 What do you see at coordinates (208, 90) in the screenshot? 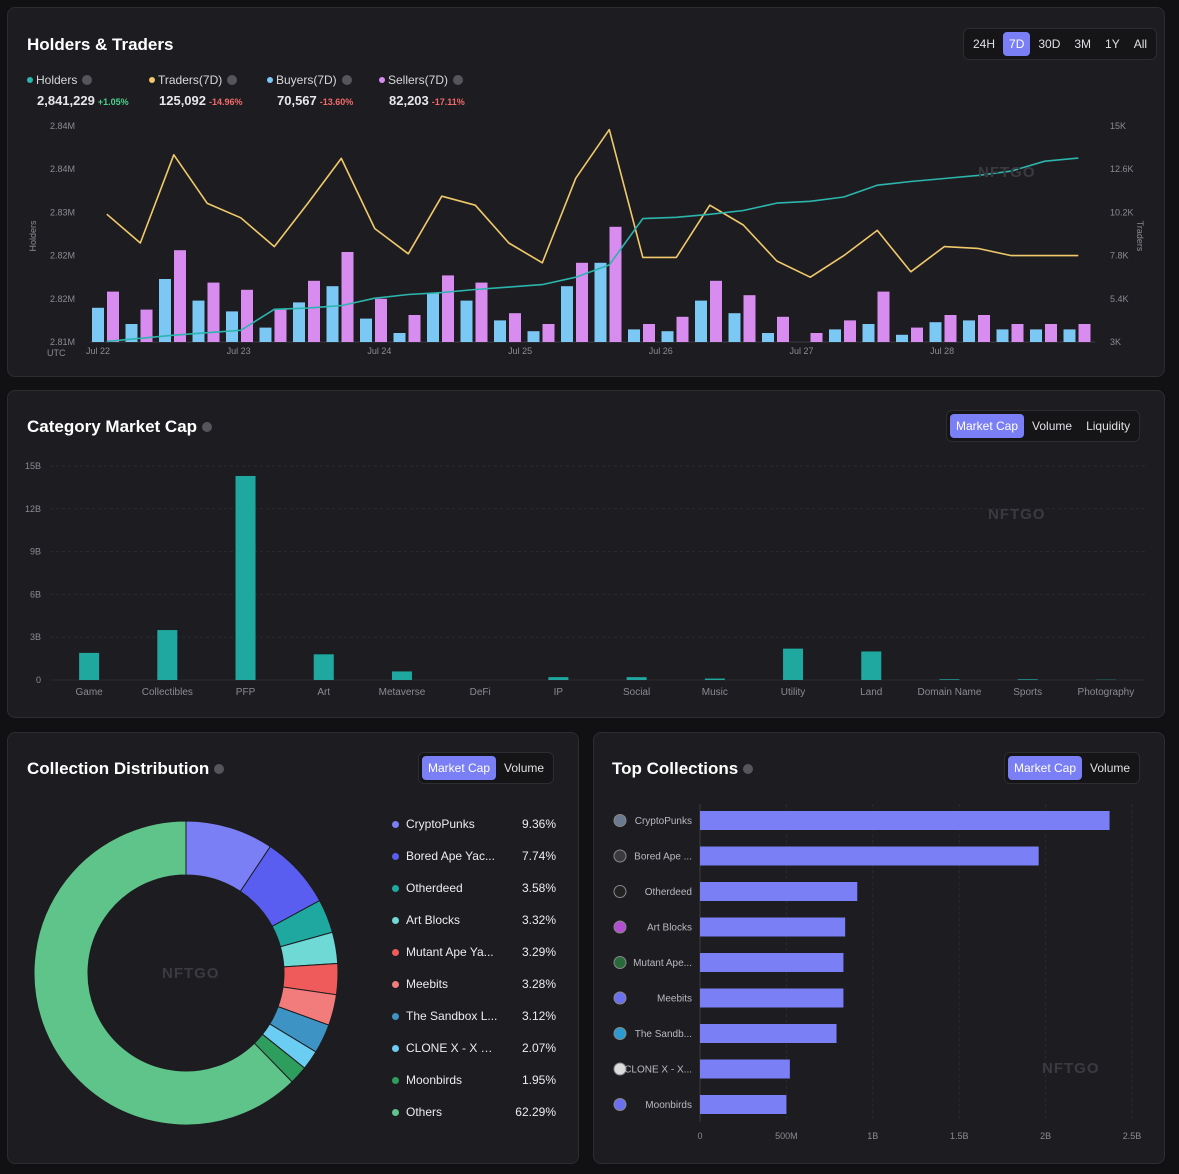
I see `legend-item: Traders(7D) 125,092 -14.96%` at bounding box center [208, 90].